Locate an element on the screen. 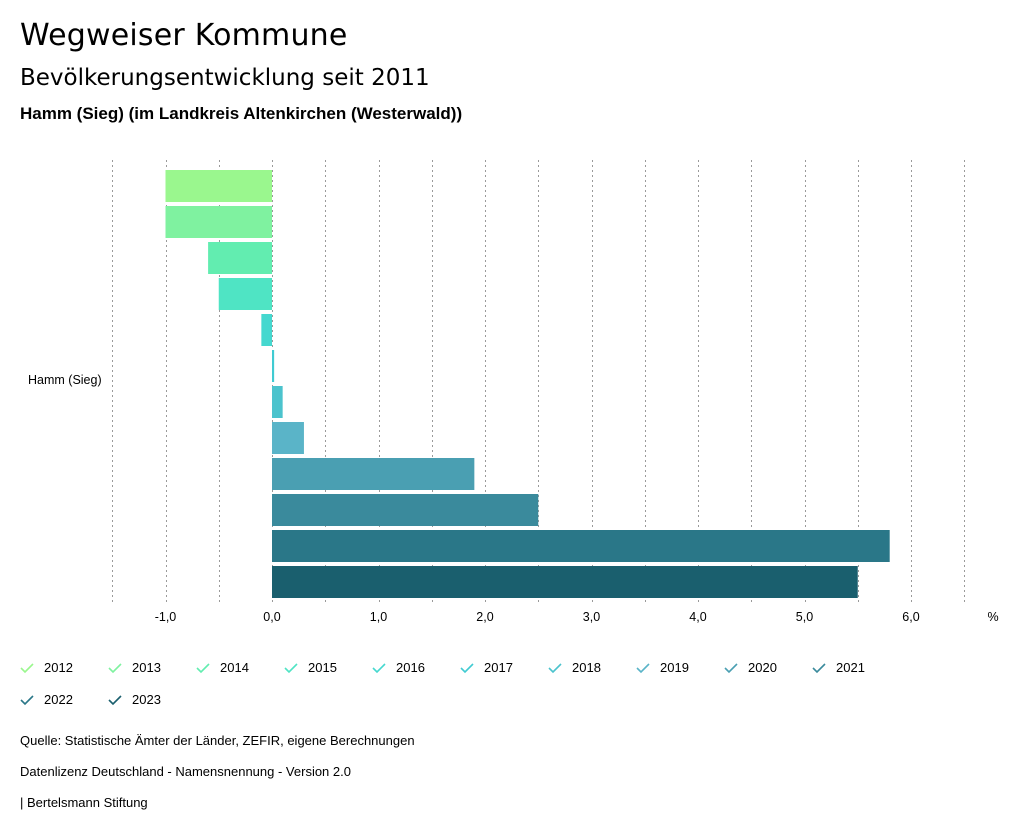 Image resolution: width=1024 pixels, height=835 pixels. legend-item-2023: 2023 is located at coordinates (134, 699).